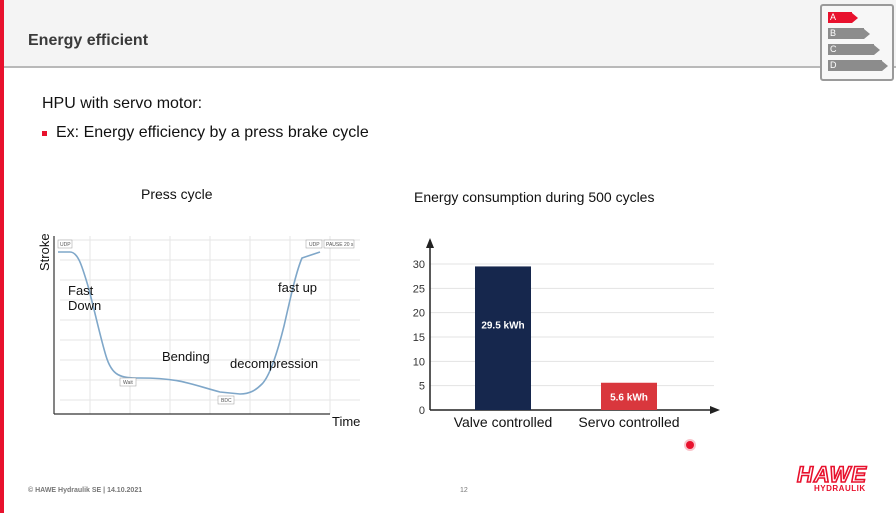  Describe the element at coordinates (2, 256) in the screenshot. I see `accent-bar` at that location.